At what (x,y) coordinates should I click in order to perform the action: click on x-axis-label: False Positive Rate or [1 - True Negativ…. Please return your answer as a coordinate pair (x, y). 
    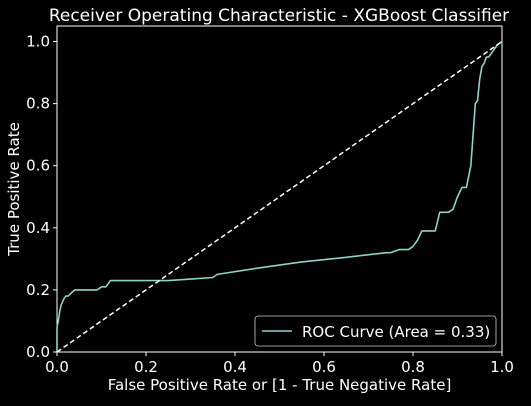
    Looking at the image, I should click on (280, 385).